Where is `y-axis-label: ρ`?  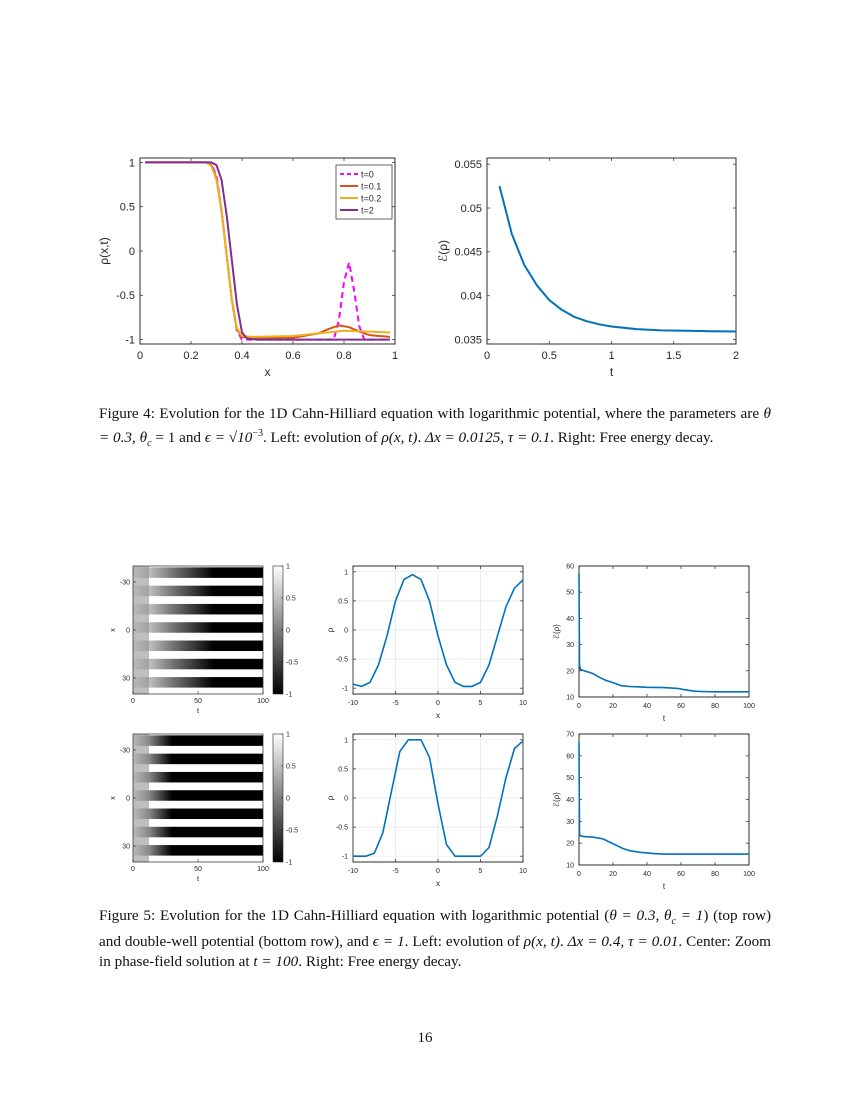 y-axis-label: ρ is located at coordinates (330, 629).